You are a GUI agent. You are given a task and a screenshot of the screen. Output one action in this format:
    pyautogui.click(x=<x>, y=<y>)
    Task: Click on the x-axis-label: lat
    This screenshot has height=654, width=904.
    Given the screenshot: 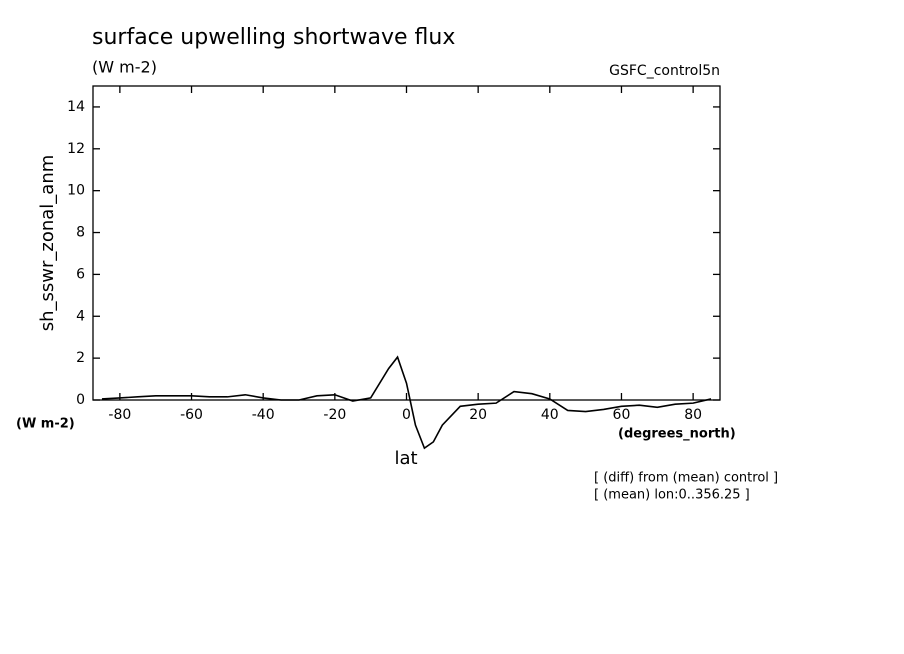 What is the action you would take?
    pyautogui.click(x=405, y=458)
    